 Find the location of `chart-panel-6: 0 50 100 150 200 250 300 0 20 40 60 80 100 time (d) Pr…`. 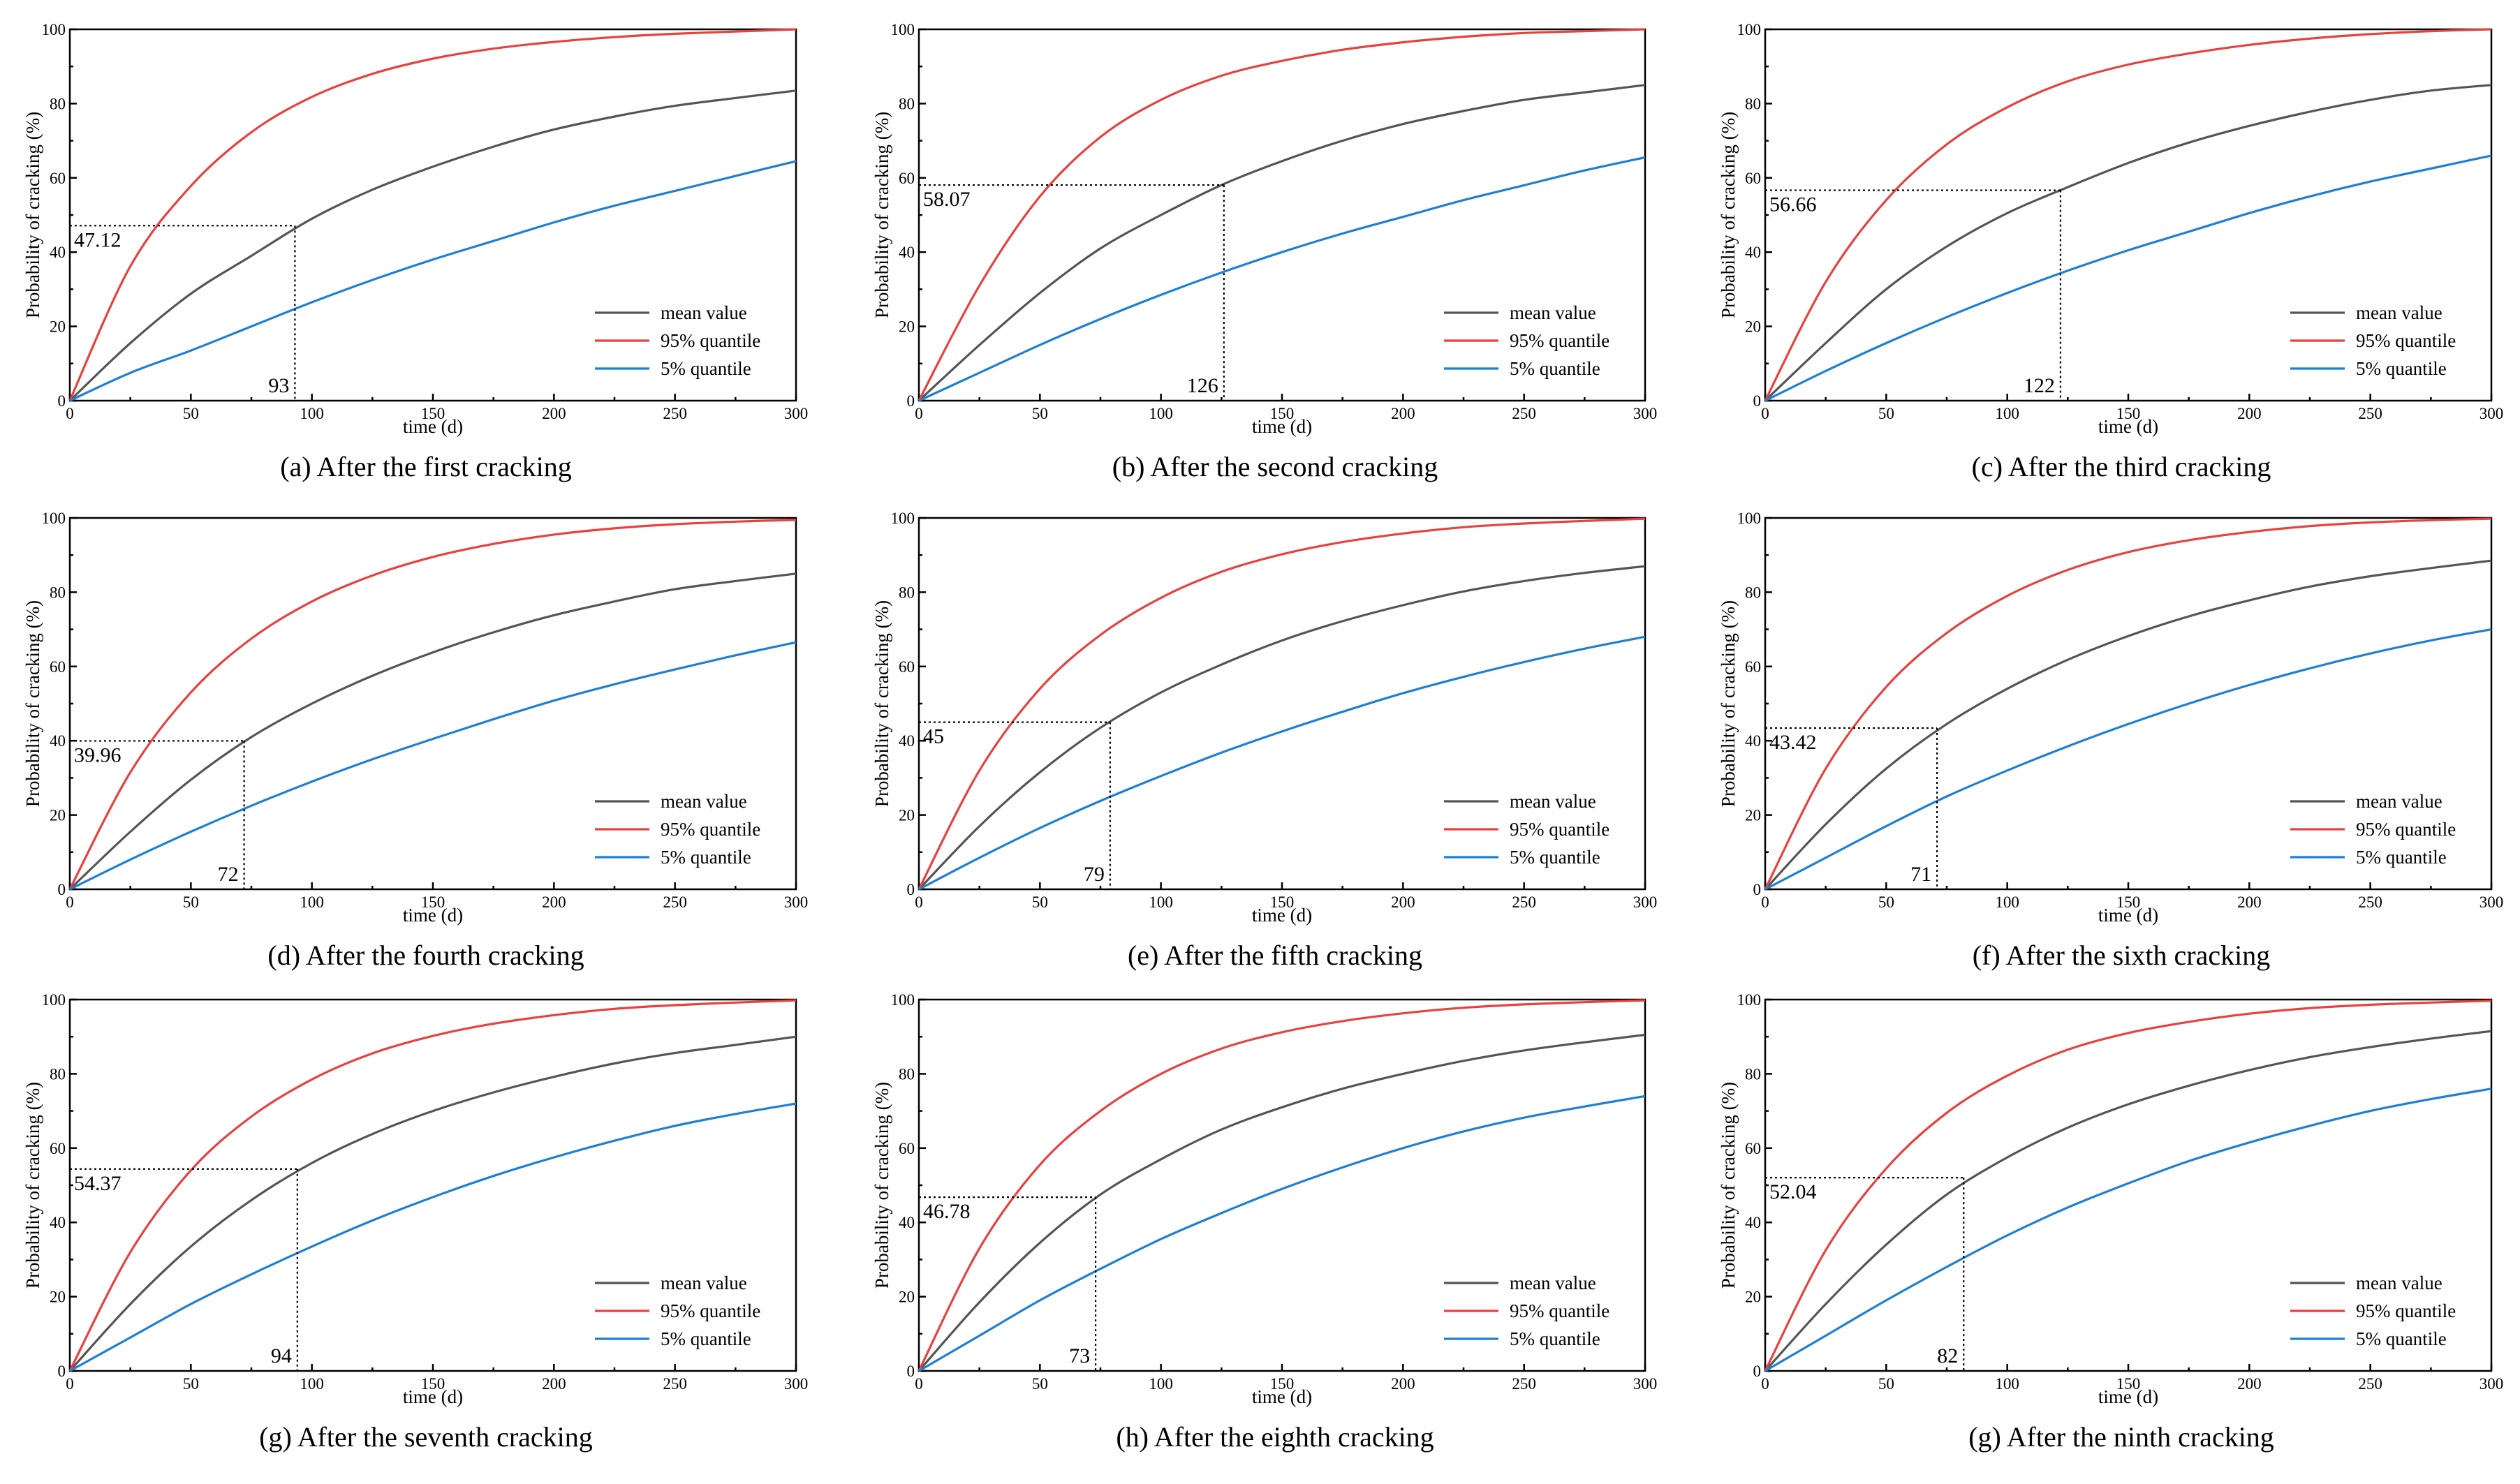

chart-panel-6: 0 50 100 150 200 250 300 0 20 40 60 80 100 time (d) Pr… is located at coordinates (2110, 740).